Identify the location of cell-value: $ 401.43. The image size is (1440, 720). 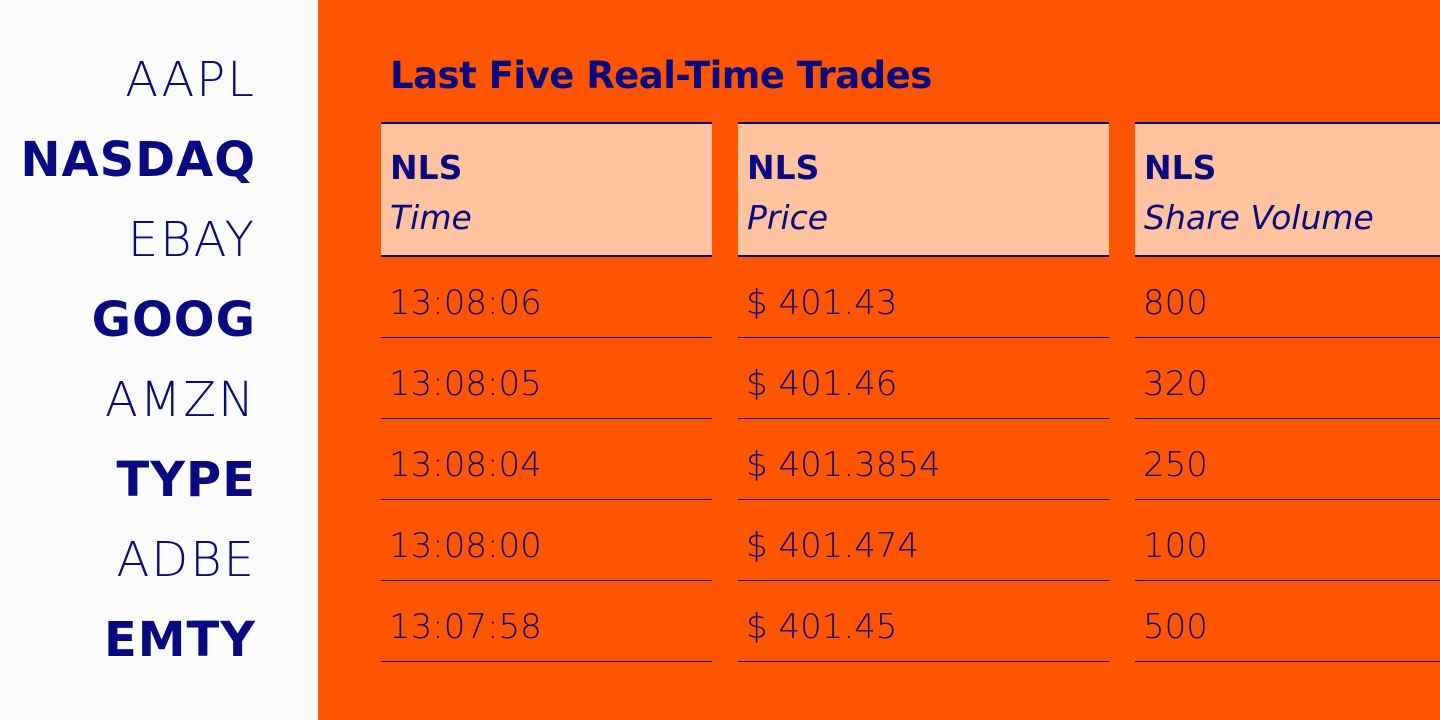
(822, 303).